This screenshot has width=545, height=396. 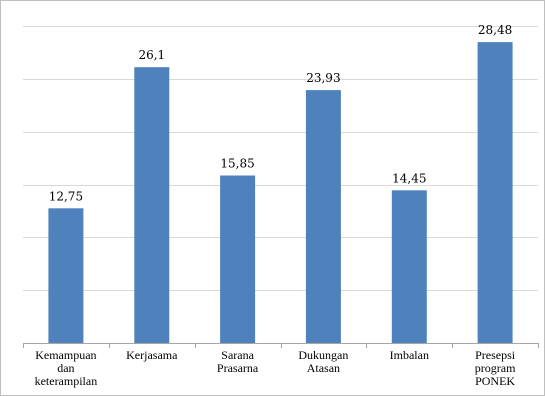 What do you see at coordinates (323, 355) in the screenshot?
I see `category-label: Dukungan` at bounding box center [323, 355].